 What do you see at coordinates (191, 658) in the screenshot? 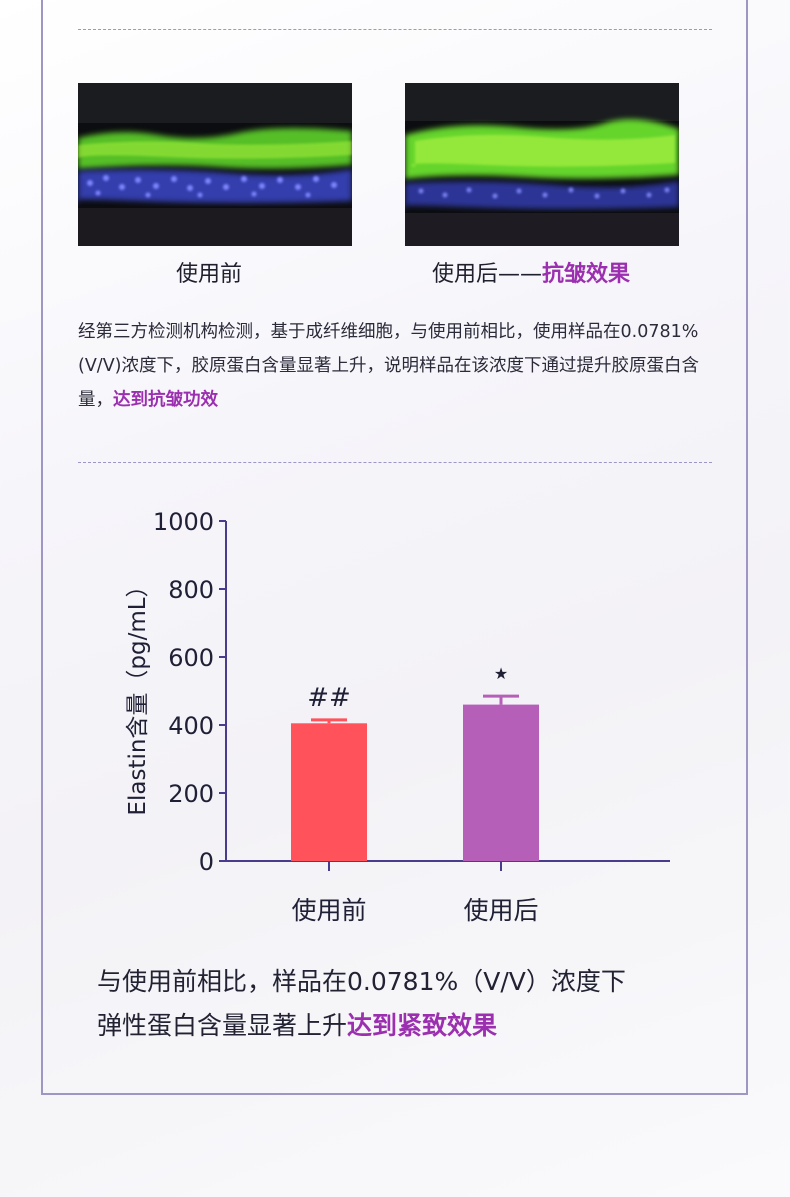
I see `y-tick-label: 600` at bounding box center [191, 658].